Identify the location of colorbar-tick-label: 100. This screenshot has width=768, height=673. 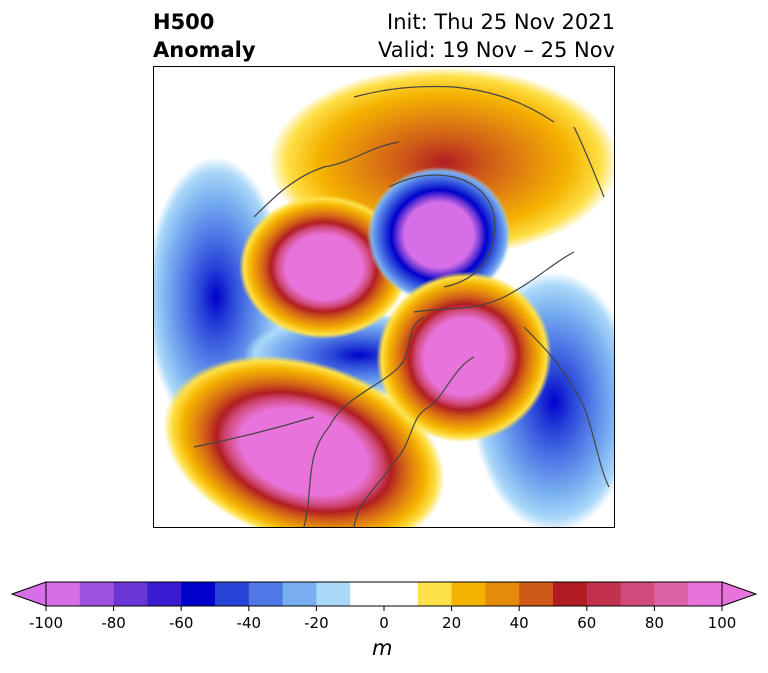
(722, 623).